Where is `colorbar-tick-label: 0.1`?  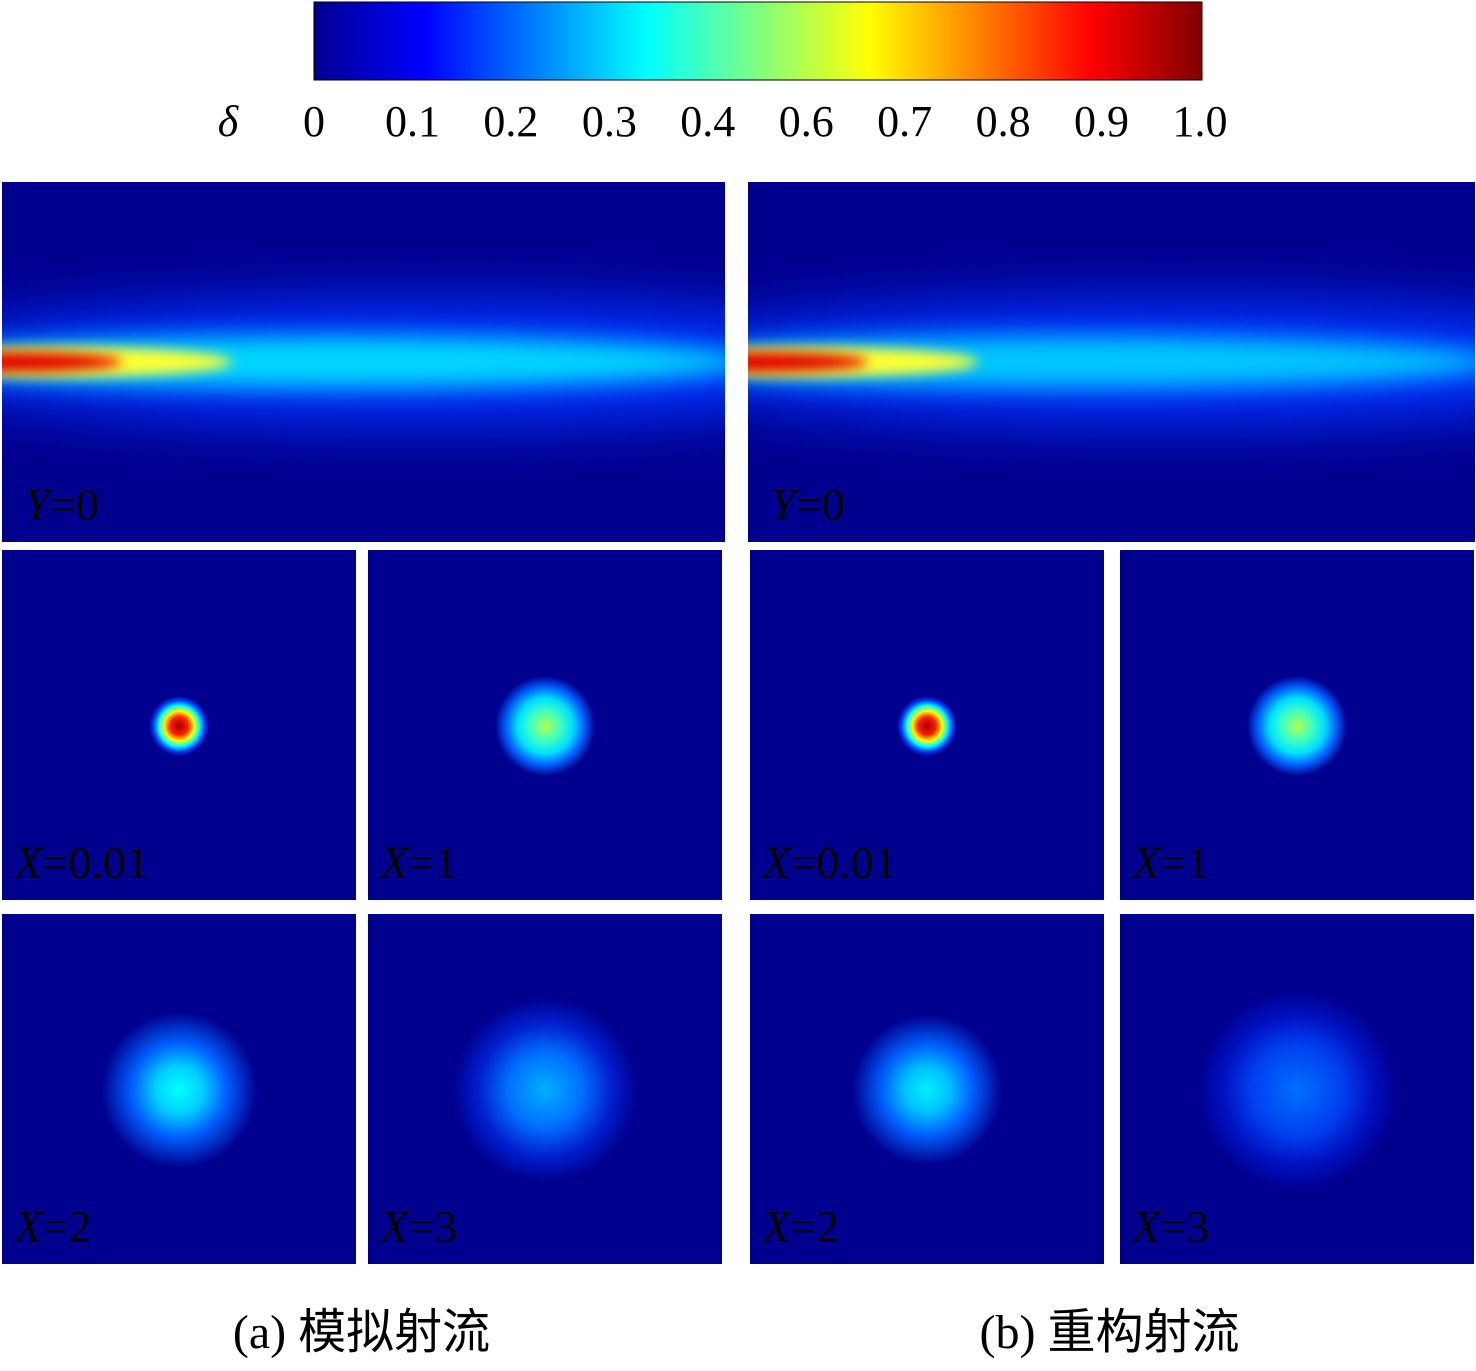
colorbar-tick-label: 0.1 is located at coordinates (412, 121).